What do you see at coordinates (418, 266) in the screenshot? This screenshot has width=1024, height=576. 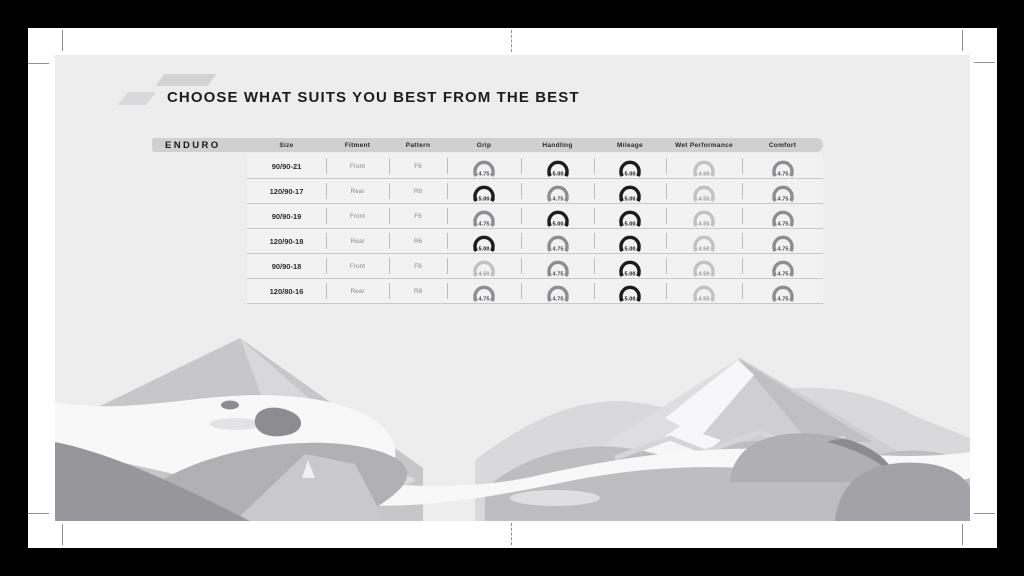 I see `pattern-cell: F8` at bounding box center [418, 266].